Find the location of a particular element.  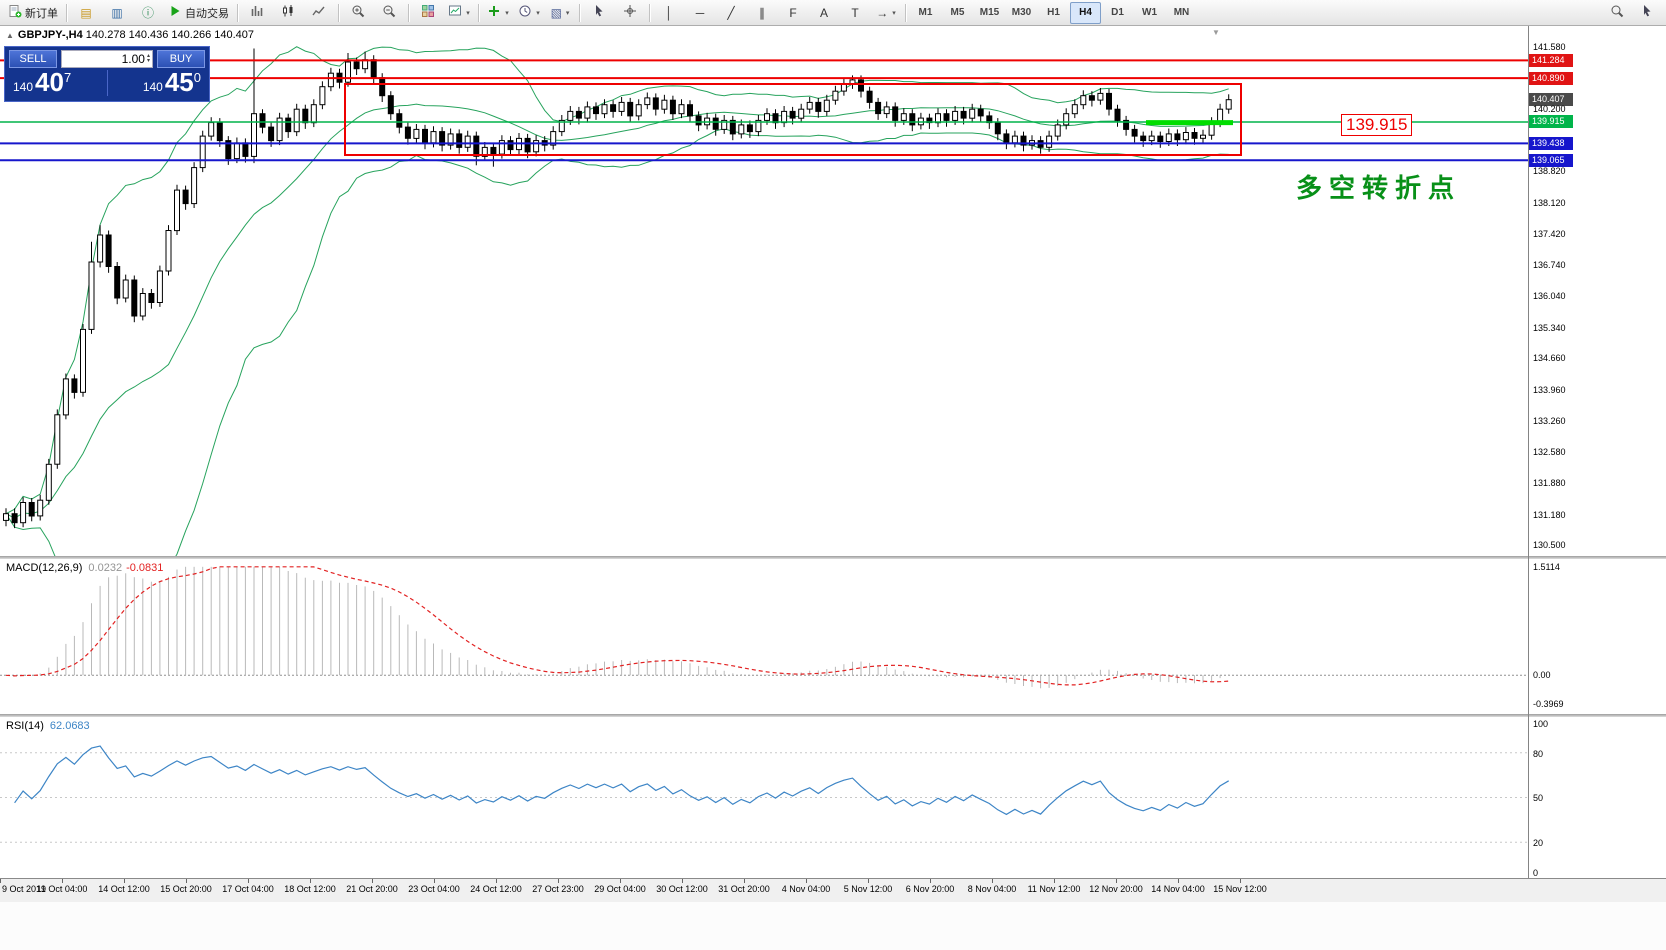

sell-button: SELL is located at coordinates (33, 59).